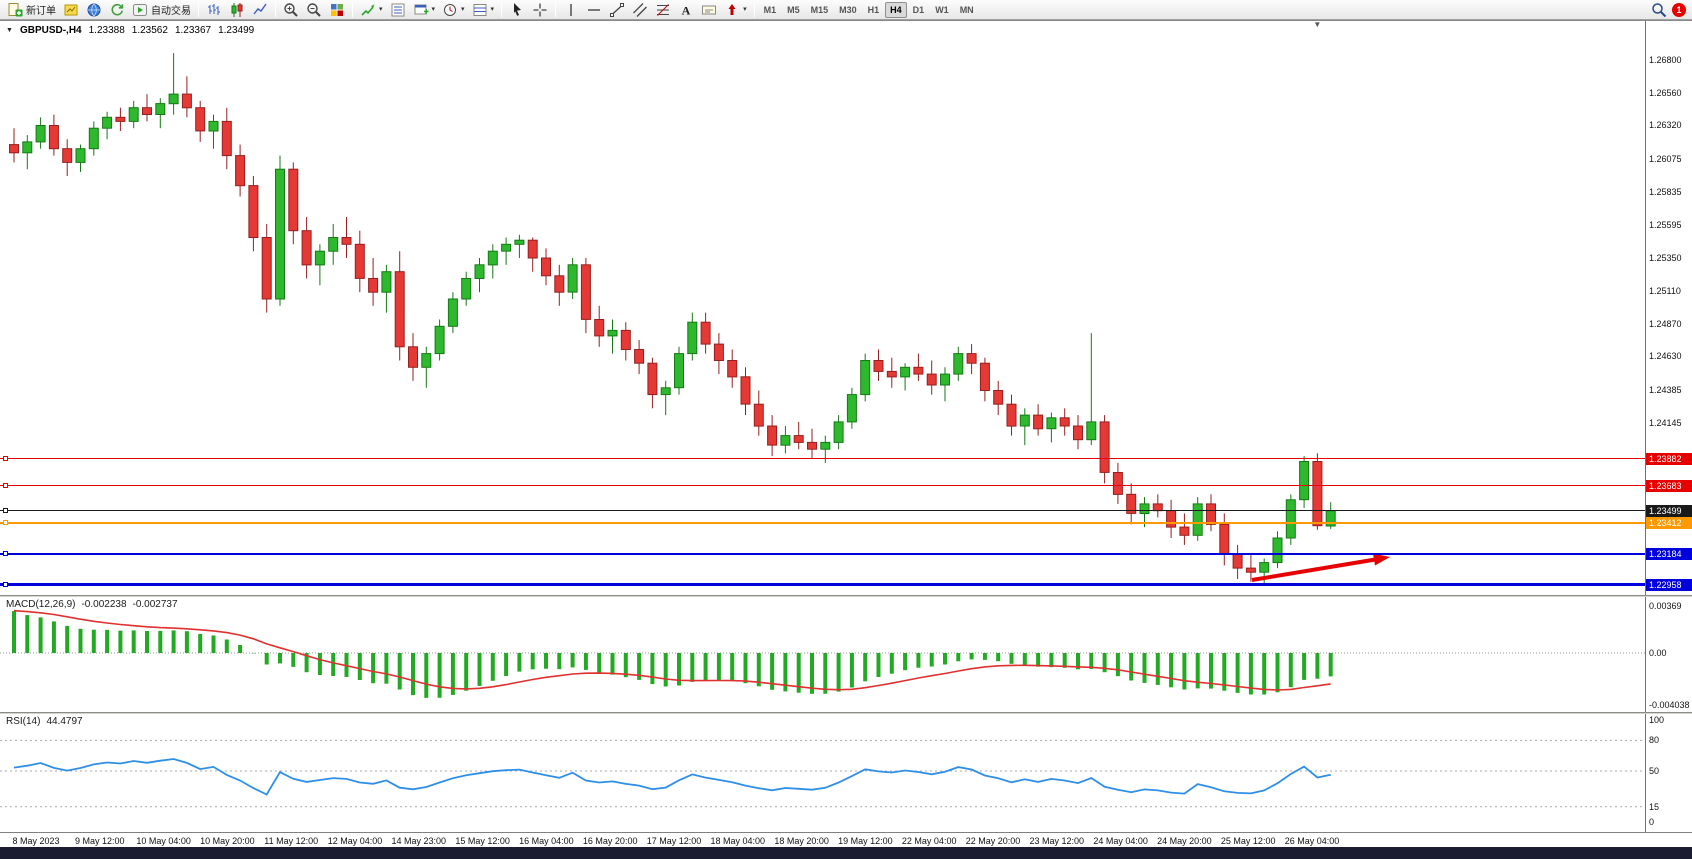  What do you see at coordinates (44, 721) in the screenshot?
I see `rsi-label: RSI(14) 44.4797` at bounding box center [44, 721].